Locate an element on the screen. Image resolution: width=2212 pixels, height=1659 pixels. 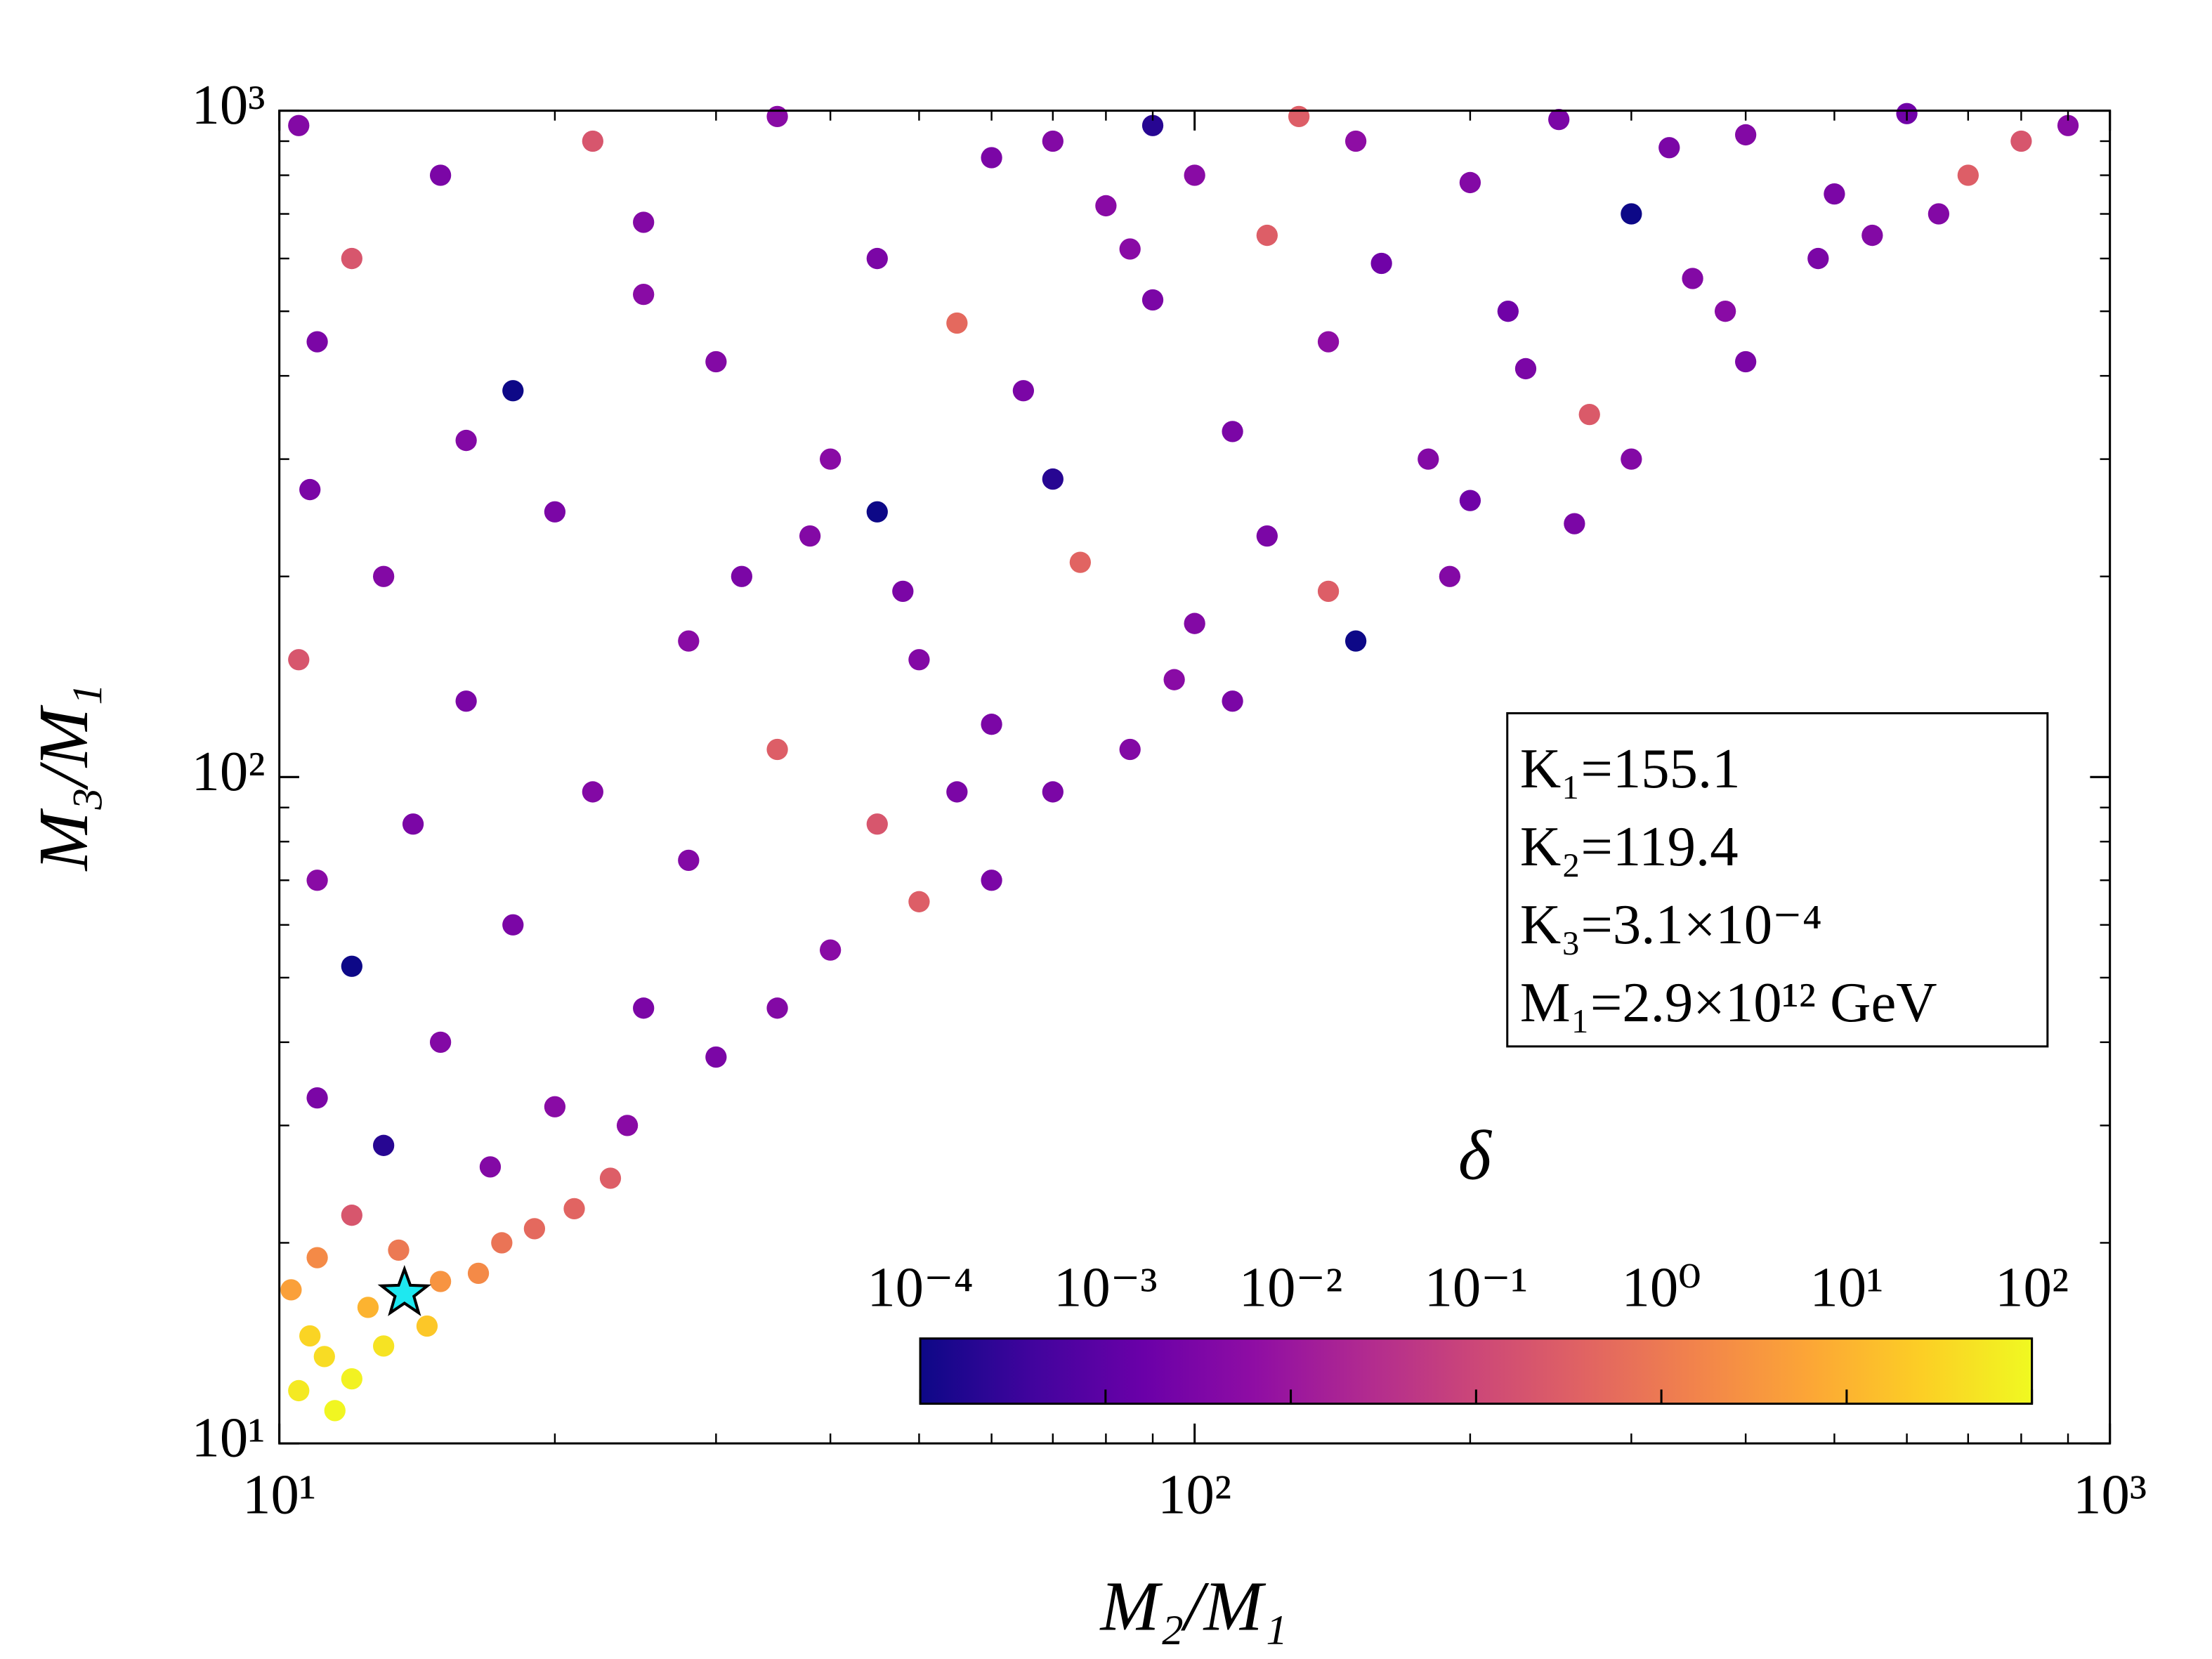
colorbar-tick-label: 10⁰ is located at coordinates (1661, 1288).